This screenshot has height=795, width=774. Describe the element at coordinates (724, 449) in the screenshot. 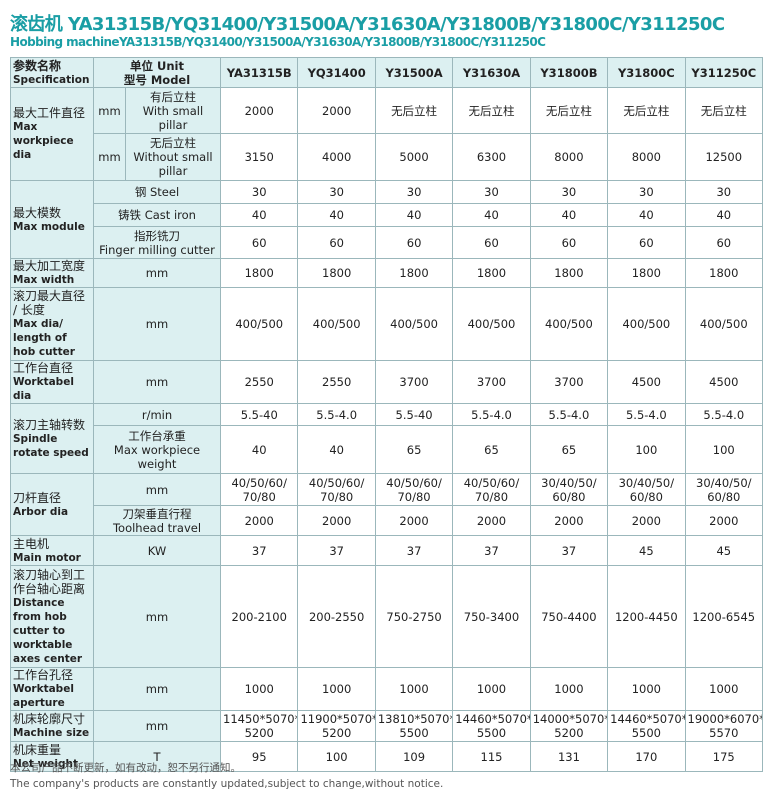

I see `value-cell: 100` at that location.